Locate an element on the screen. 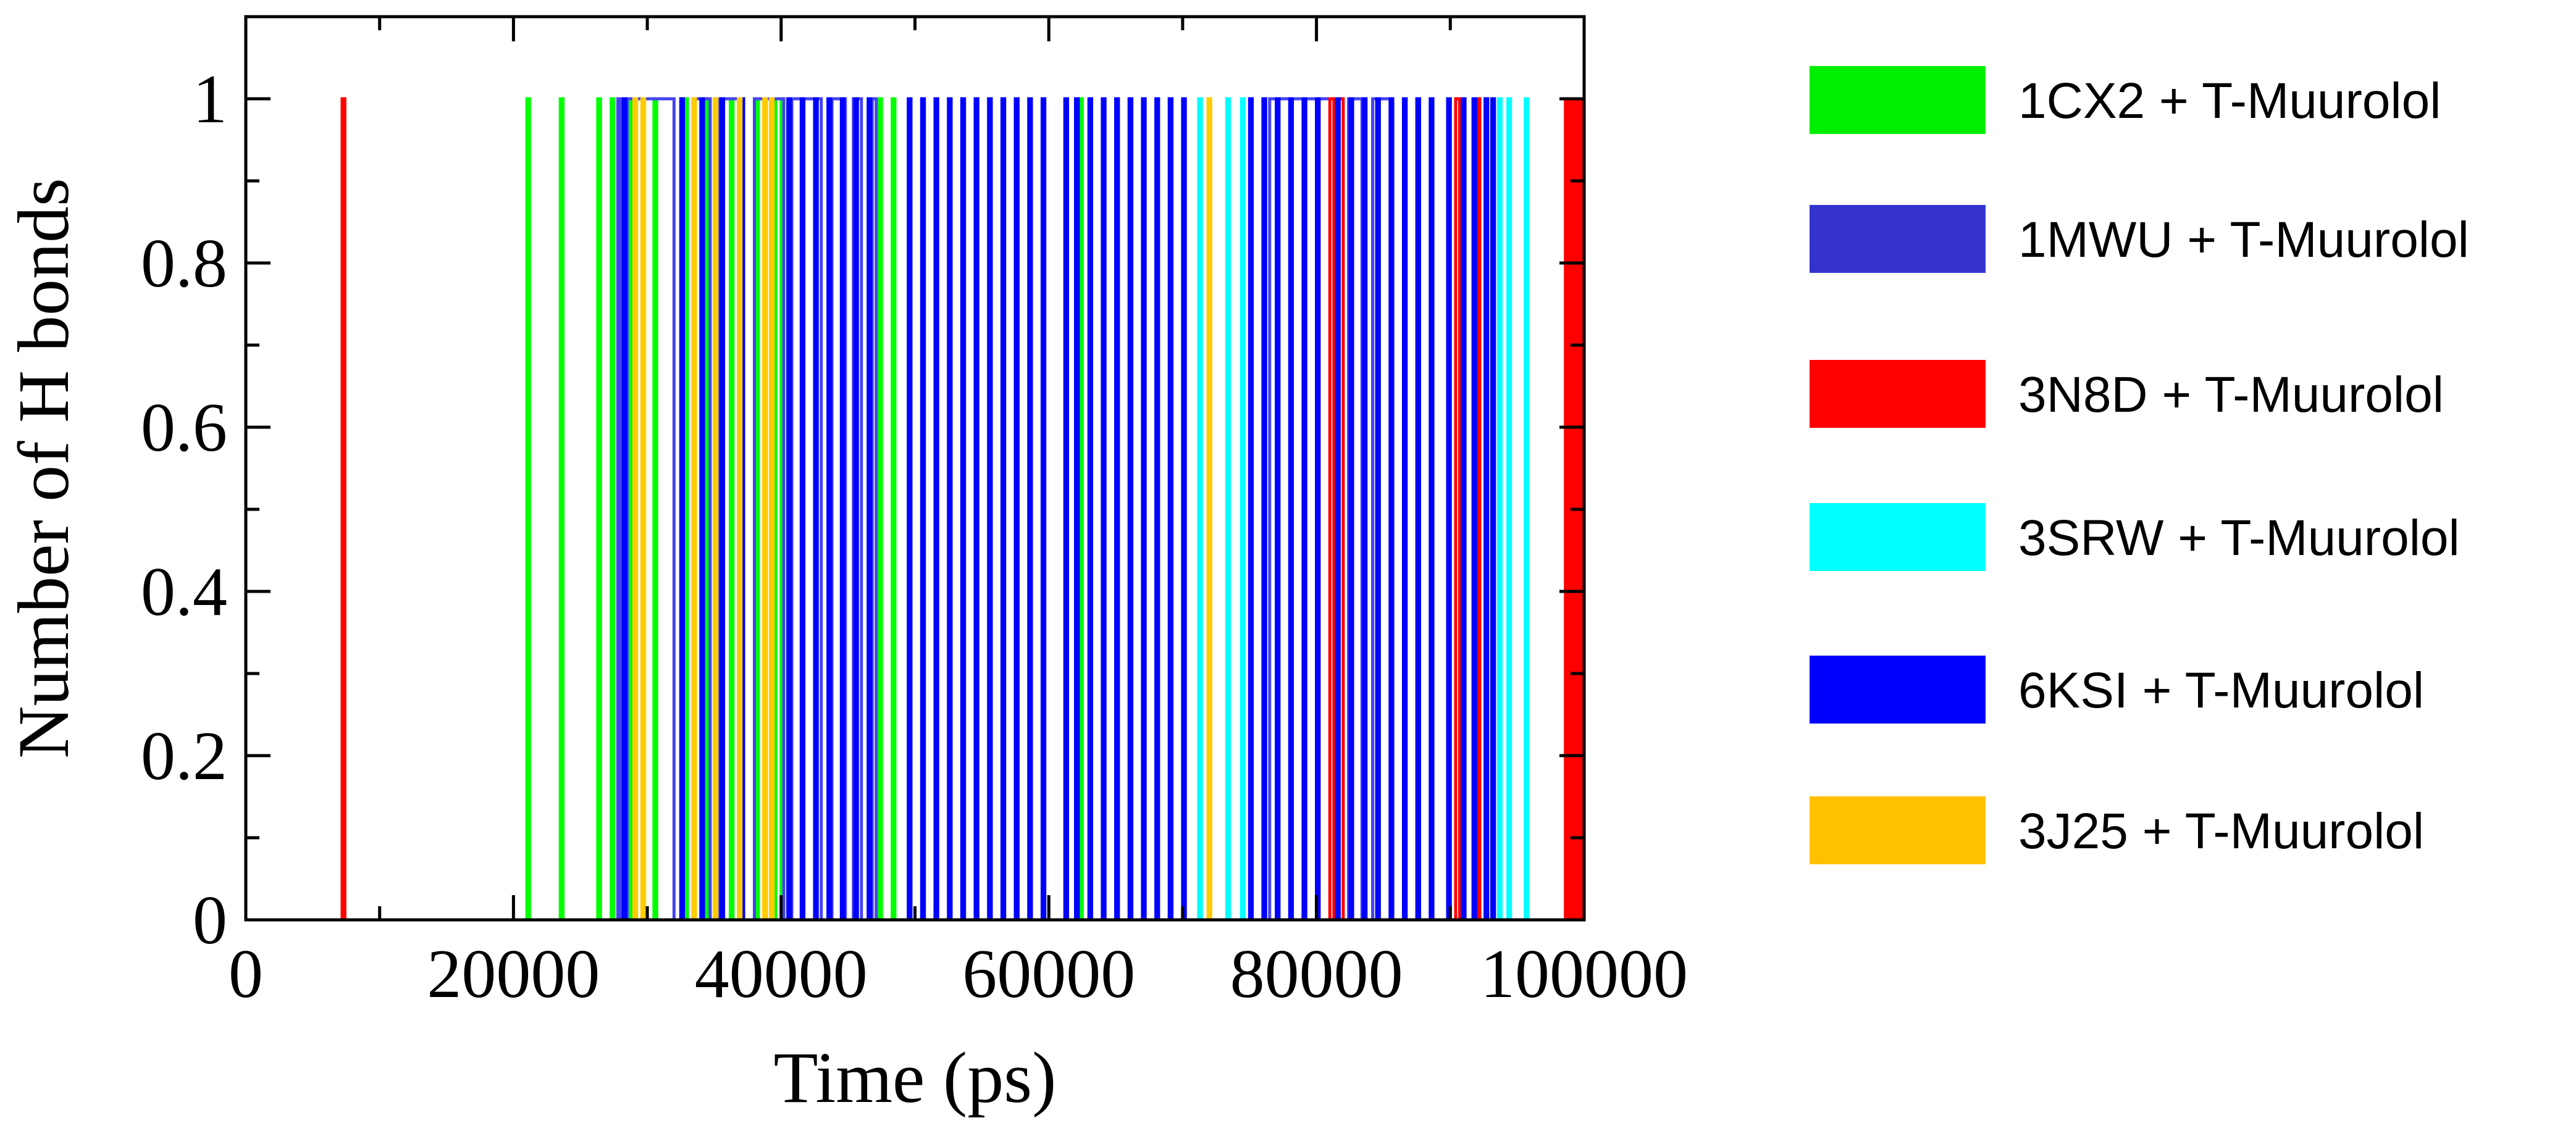 This screenshot has height=1139, width=2576. x-tick-label: 20000 is located at coordinates (513, 974).